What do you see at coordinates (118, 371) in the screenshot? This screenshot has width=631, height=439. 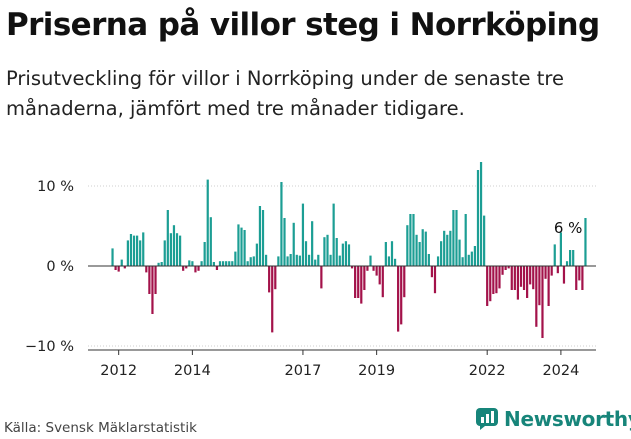 I see `x-tick-label: 2012` at bounding box center [118, 371].